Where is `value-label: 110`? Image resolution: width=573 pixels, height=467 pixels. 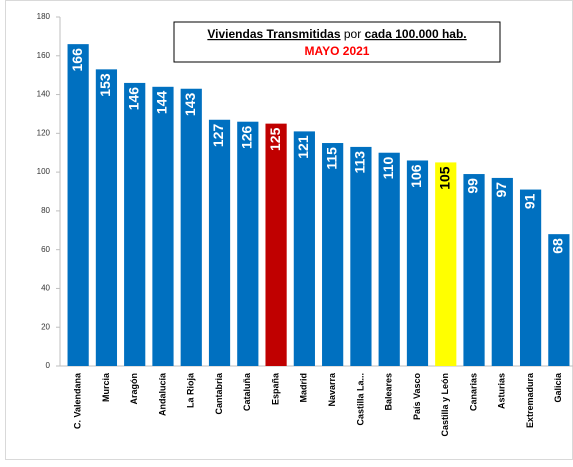 value-label: 110 is located at coordinates (388, 168).